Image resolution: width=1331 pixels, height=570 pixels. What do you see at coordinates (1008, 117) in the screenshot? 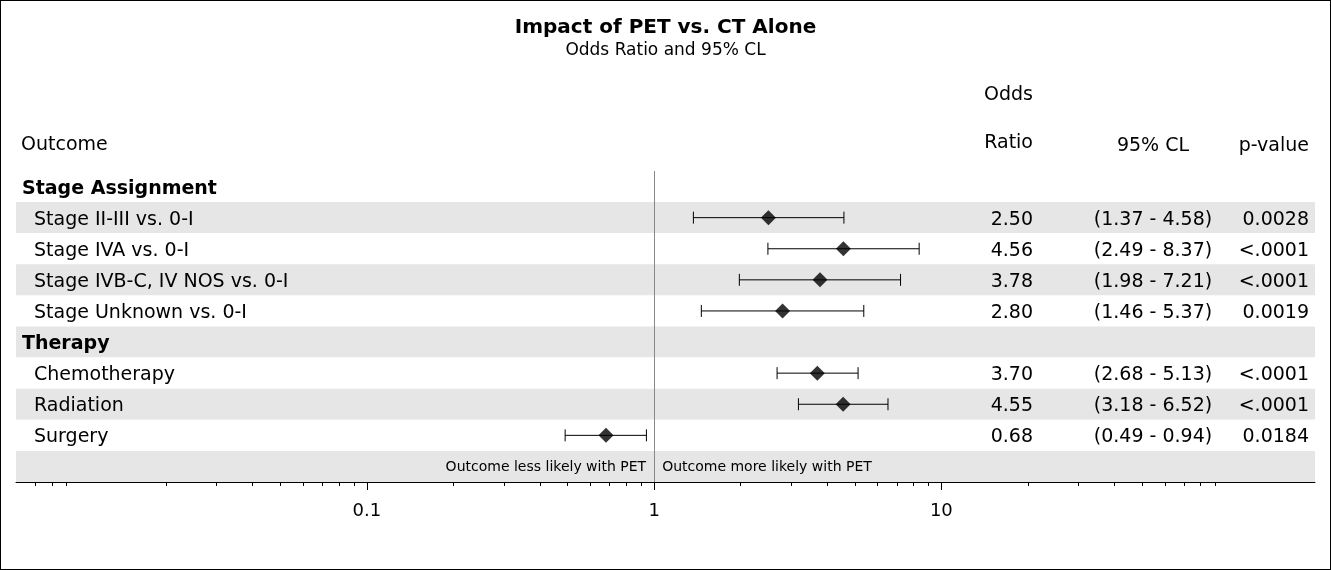
I see `text: Odds Ratio` at bounding box center [1008, 117].